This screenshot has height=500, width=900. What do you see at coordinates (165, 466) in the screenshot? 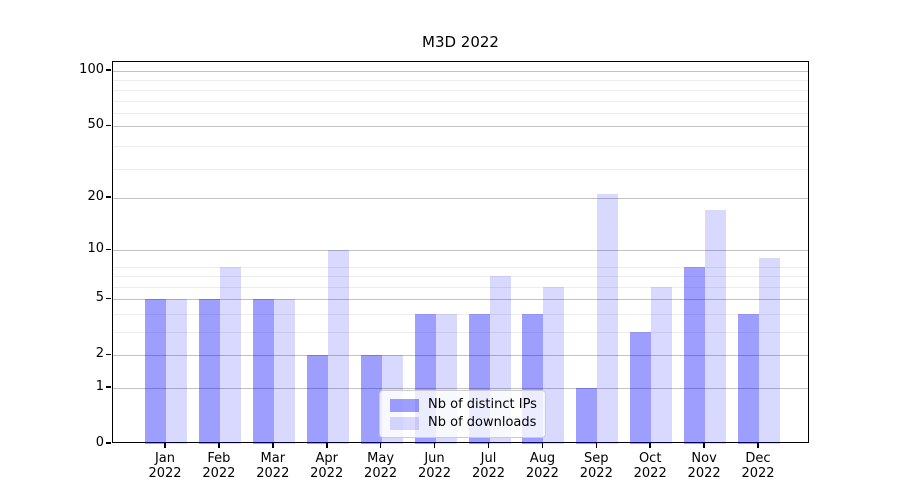
I see `x-tick-label-jan: Jan 2022` at bounding box center [165, 466].